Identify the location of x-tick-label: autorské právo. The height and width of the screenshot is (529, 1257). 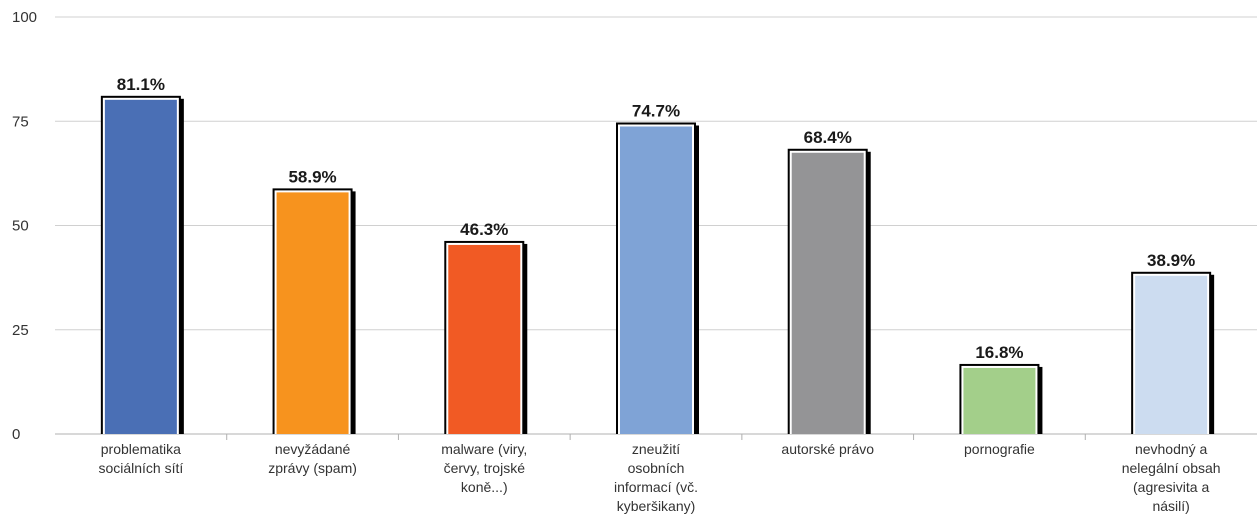
(827, 449).